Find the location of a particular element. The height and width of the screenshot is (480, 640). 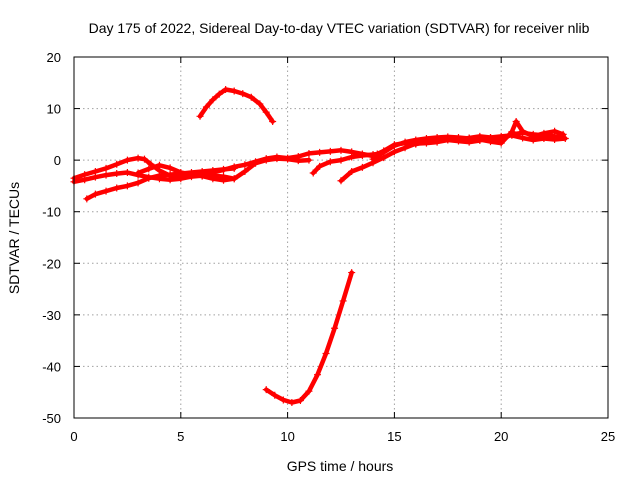

x-tick-label: 15 is located at coordinates (394, 436).